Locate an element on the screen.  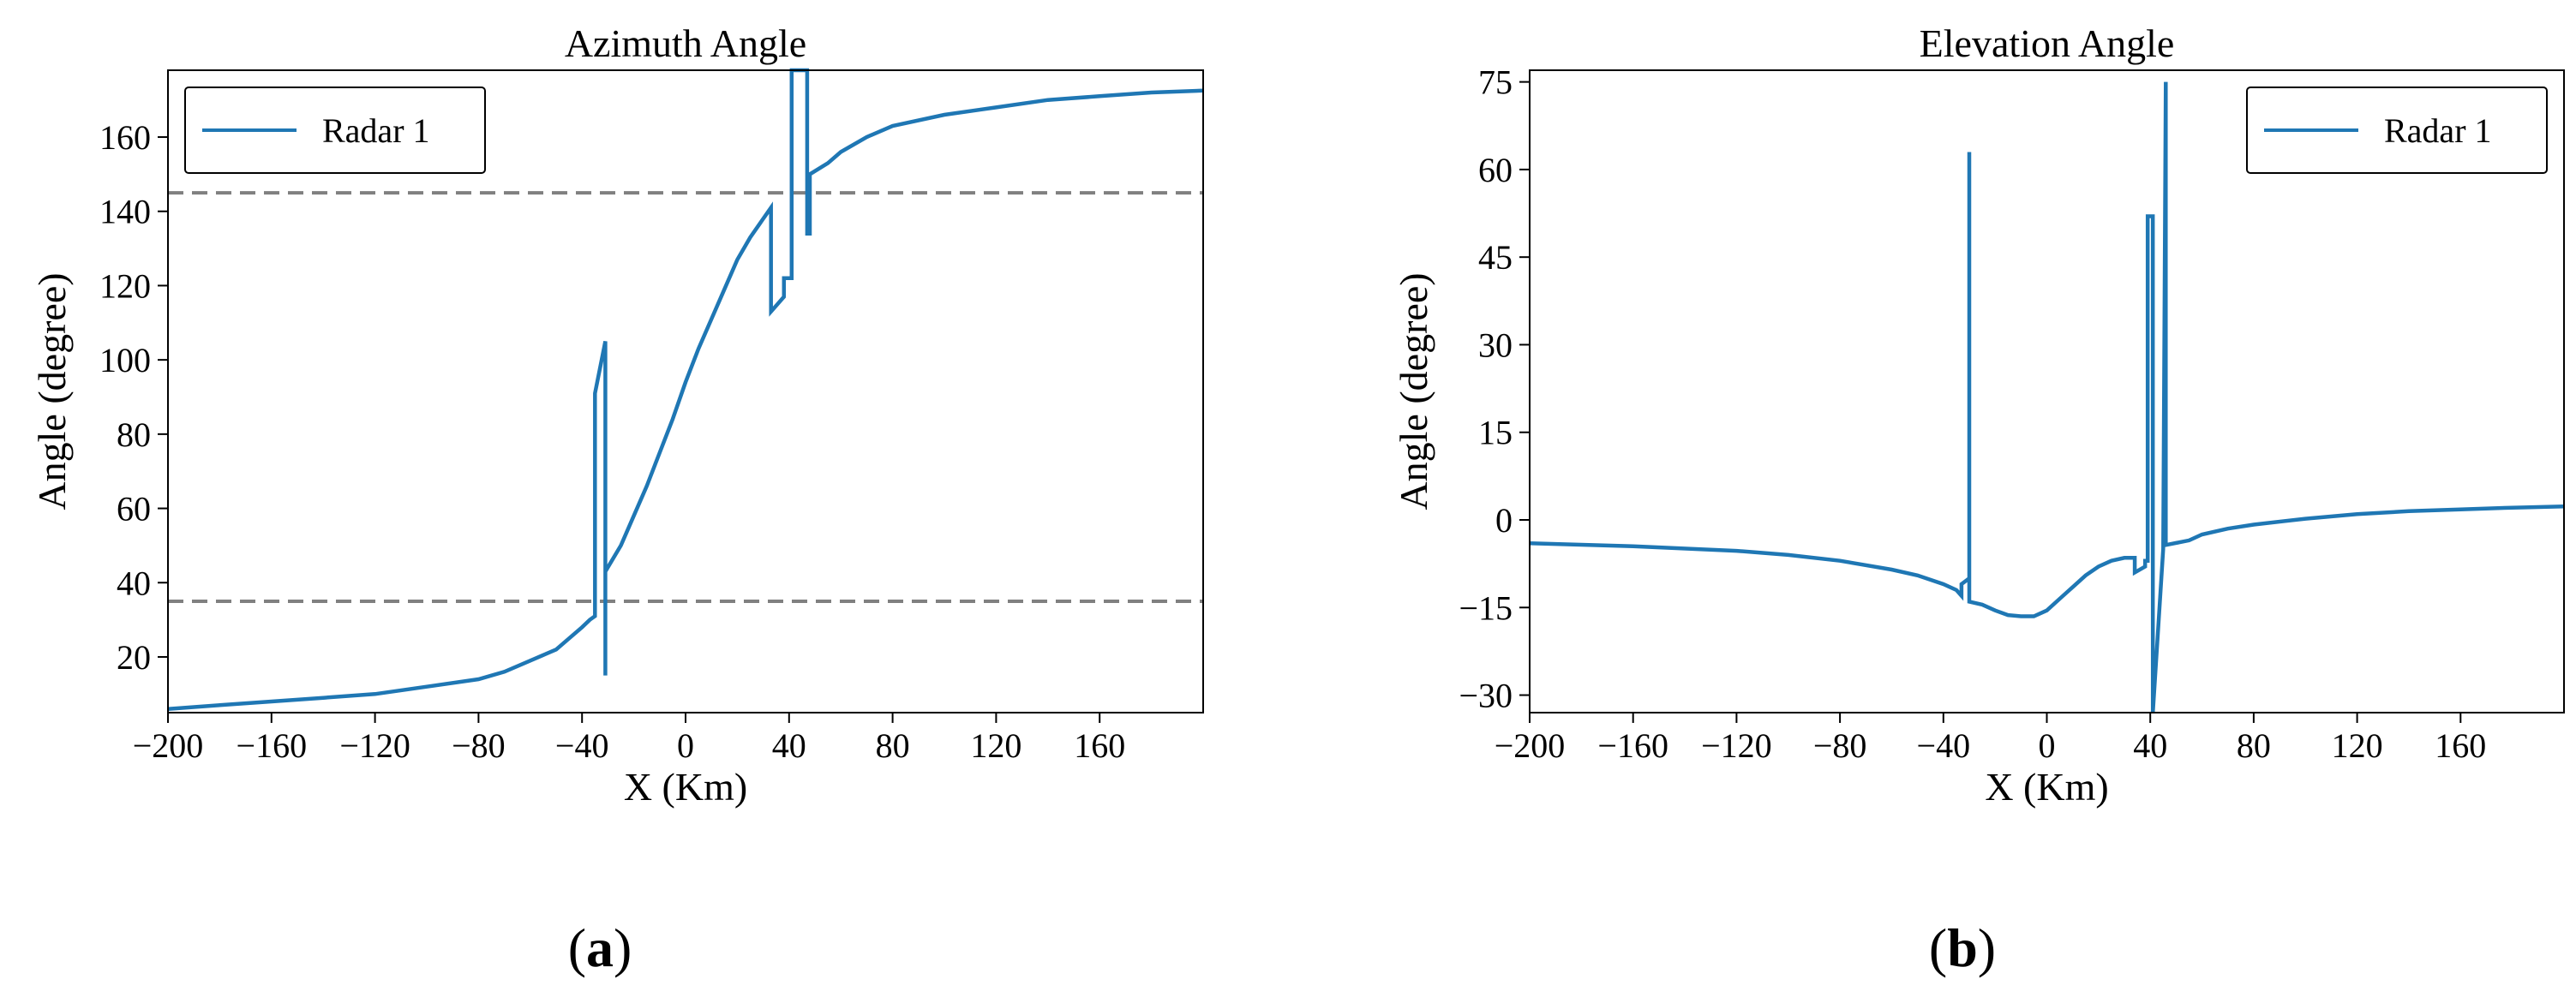
azimuth-y-ticks: 20 40 60 80 100 120 140 160 is located at coordinates (133, 397).